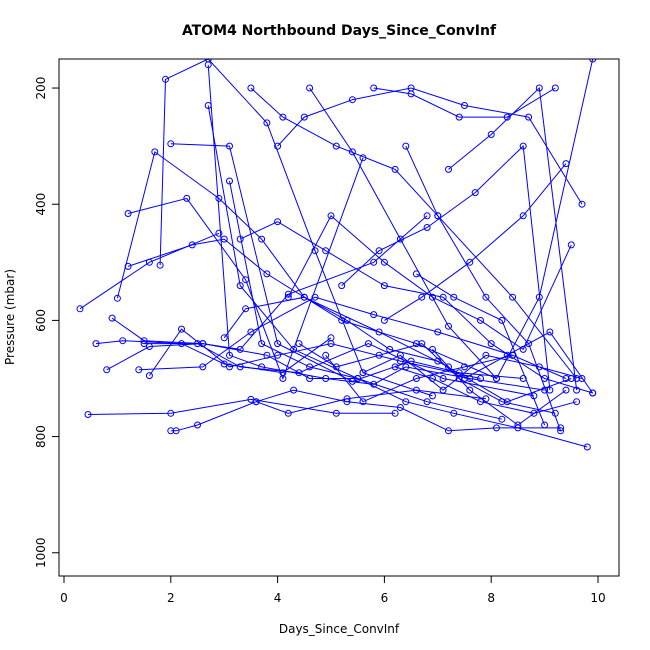  I want to click on y-axis: 200 400 600 800 1000, so click(47, 322).